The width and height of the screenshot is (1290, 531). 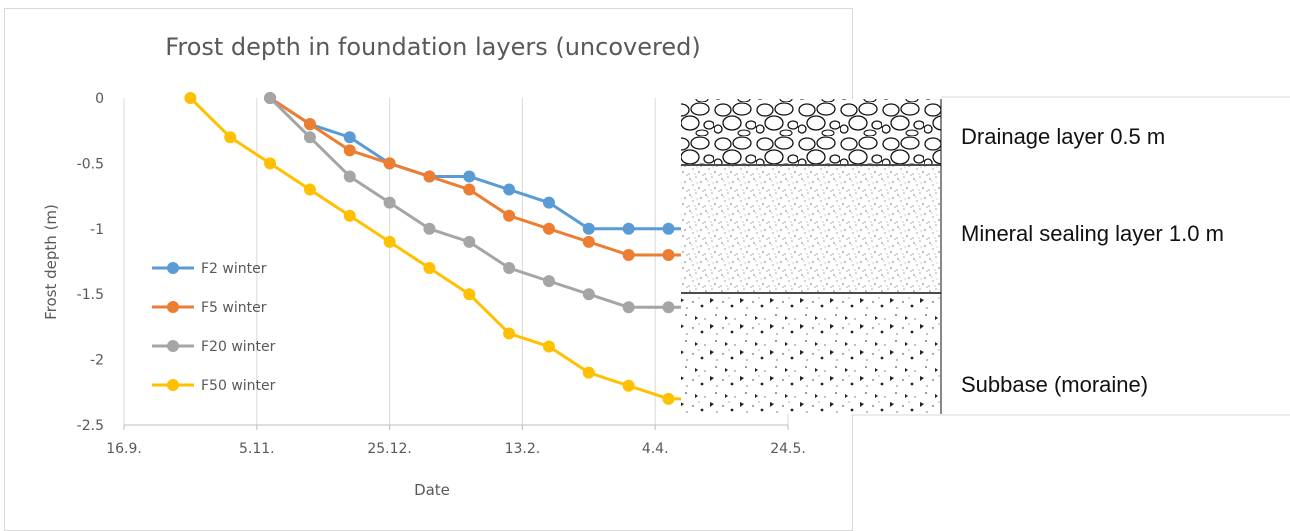 I want to click on legend: F2 winter F5 winter F20 winter F50 winter, so click(x=214, y=327).